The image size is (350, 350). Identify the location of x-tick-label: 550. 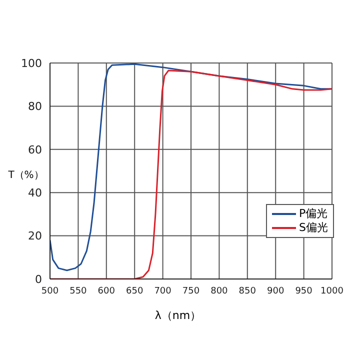
(79, 291).